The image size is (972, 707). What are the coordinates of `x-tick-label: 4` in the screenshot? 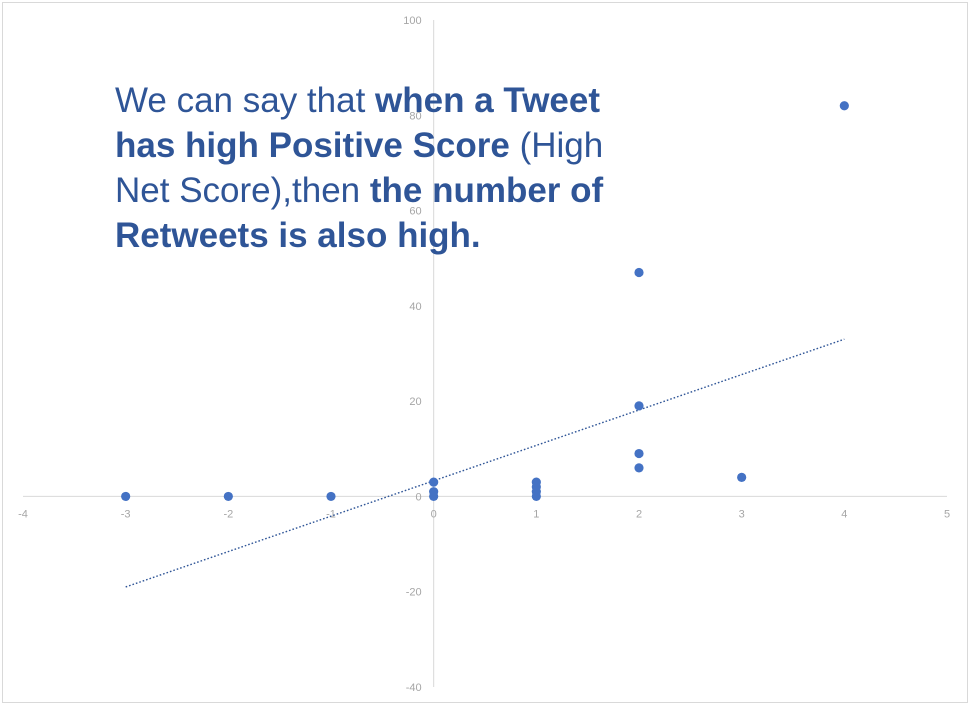 It's located at (844, 514).